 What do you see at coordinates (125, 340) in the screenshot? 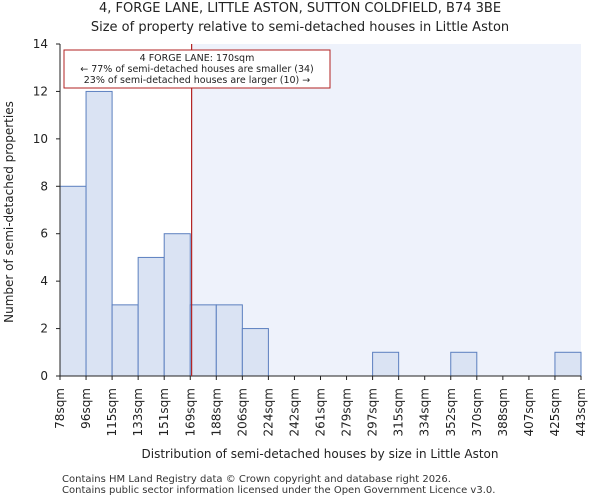
I see `bar-115sqm` at bounding box center [125, 340].